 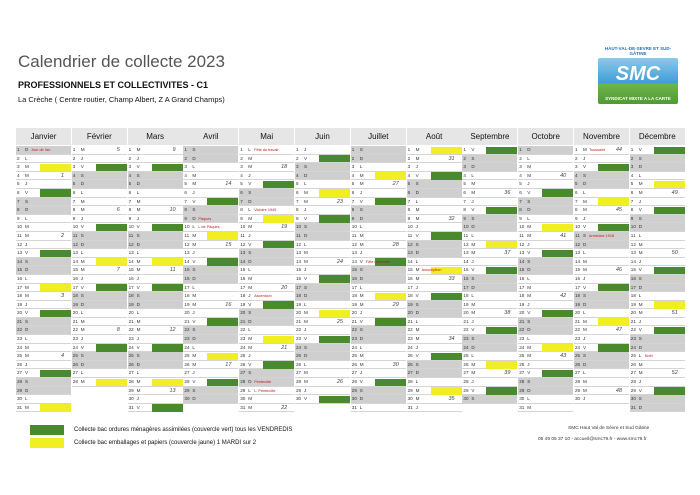 What do you see at coordinates (546, 408) in the screenshot?
I see `day-cell: 31 M` at bounding box center [546, 408].